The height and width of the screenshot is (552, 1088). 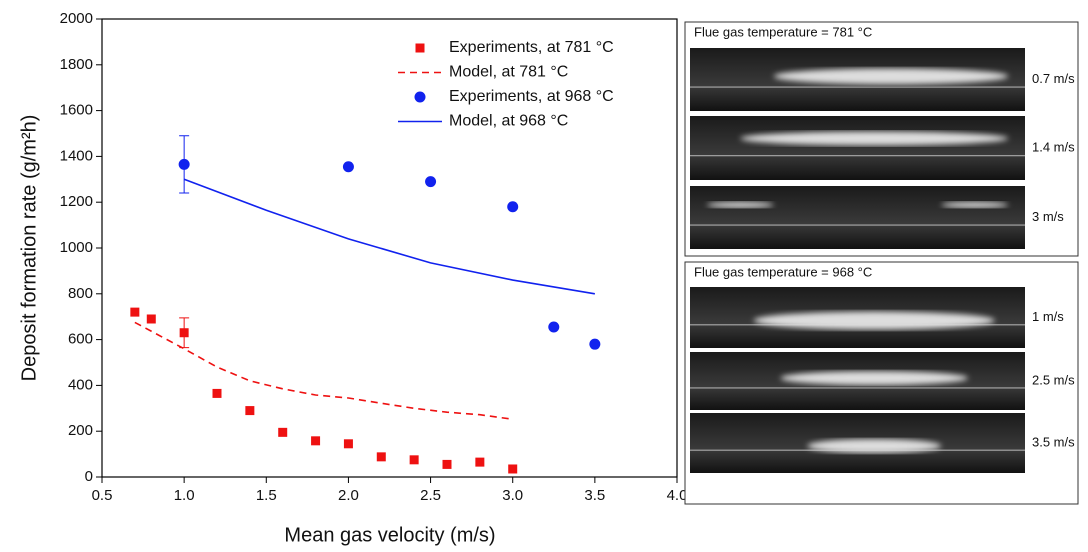 What do you see at coordinates (1053, 146) in the screenshot?
I see `speed-label: 1.4 m/s` at bounding box center [1053, 146].